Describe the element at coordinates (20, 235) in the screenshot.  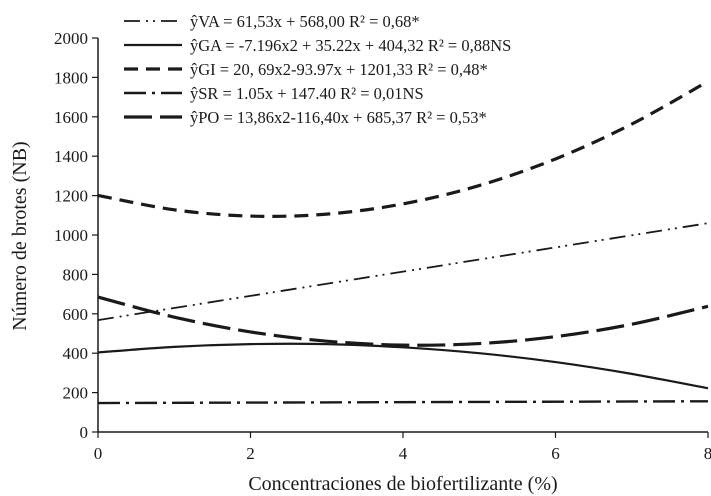
I see `y-axis-title: Número de brotes (NB)` at that location.